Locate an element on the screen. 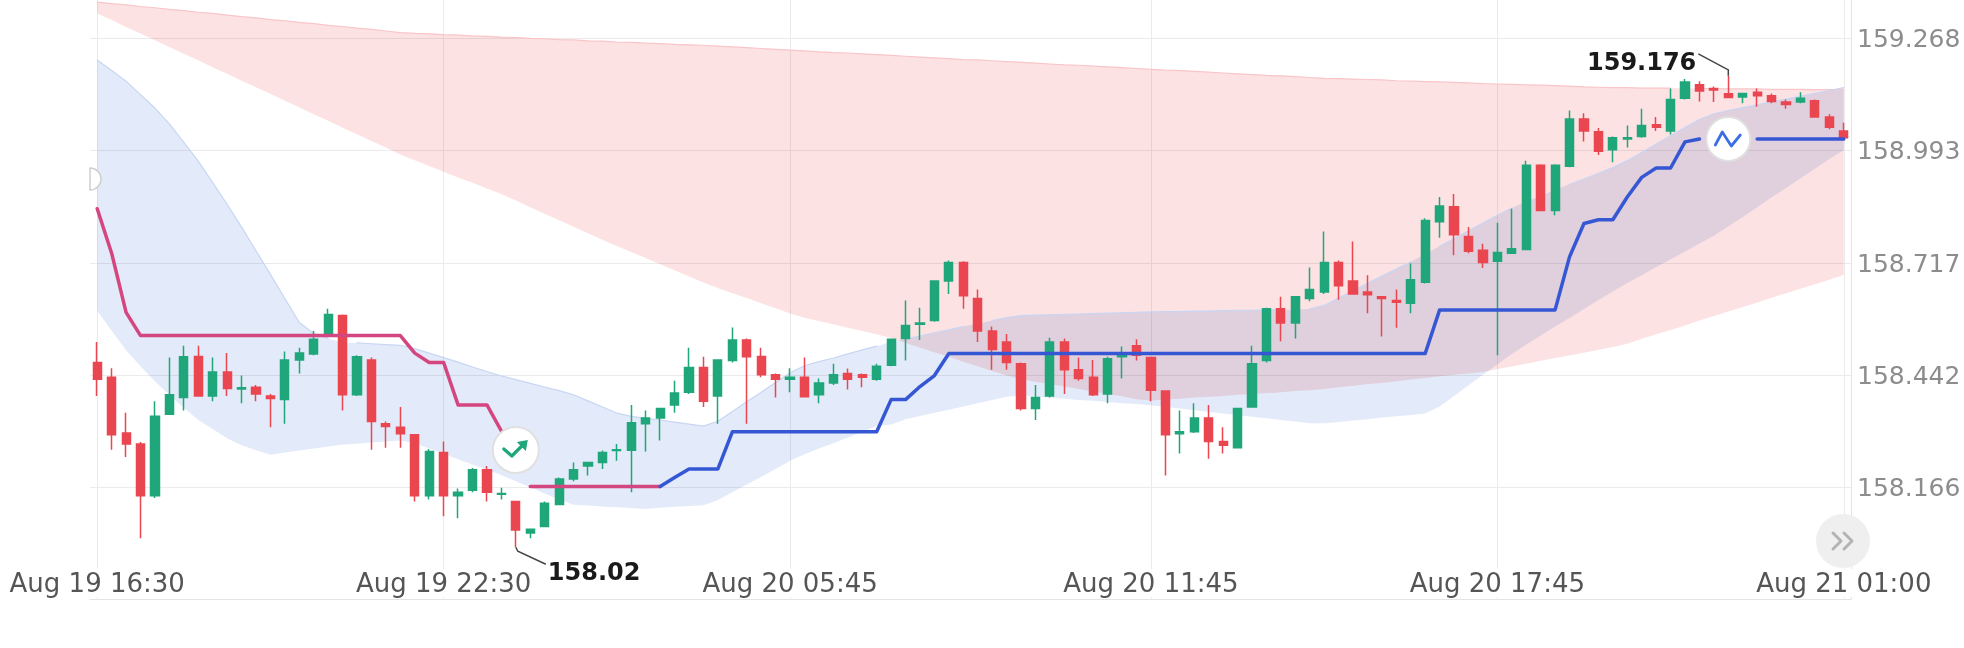 The height and width of the screenshot is (648, 1964). y-tick-label: 158.166 is located at coordinates (1909, 488).